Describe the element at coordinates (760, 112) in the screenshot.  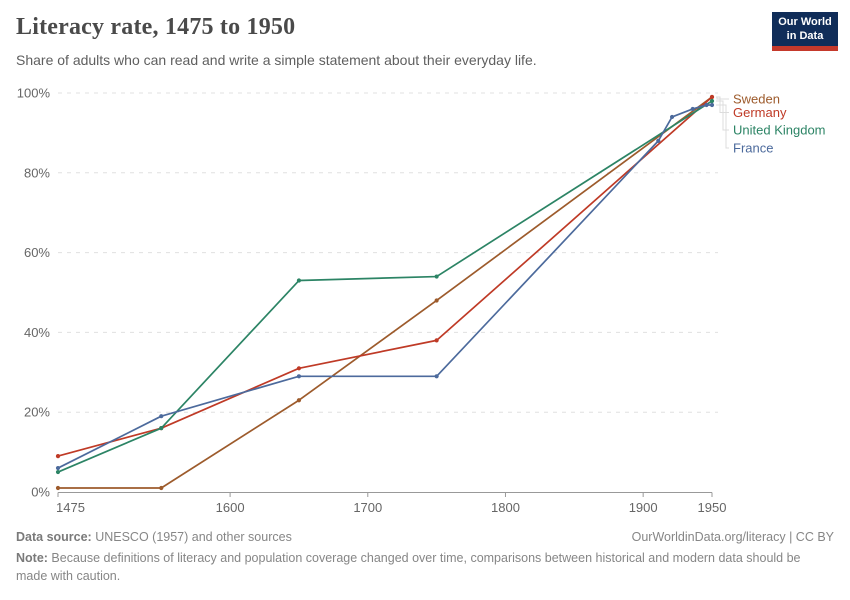
I see `legend-label-germany: Germany` at that location.